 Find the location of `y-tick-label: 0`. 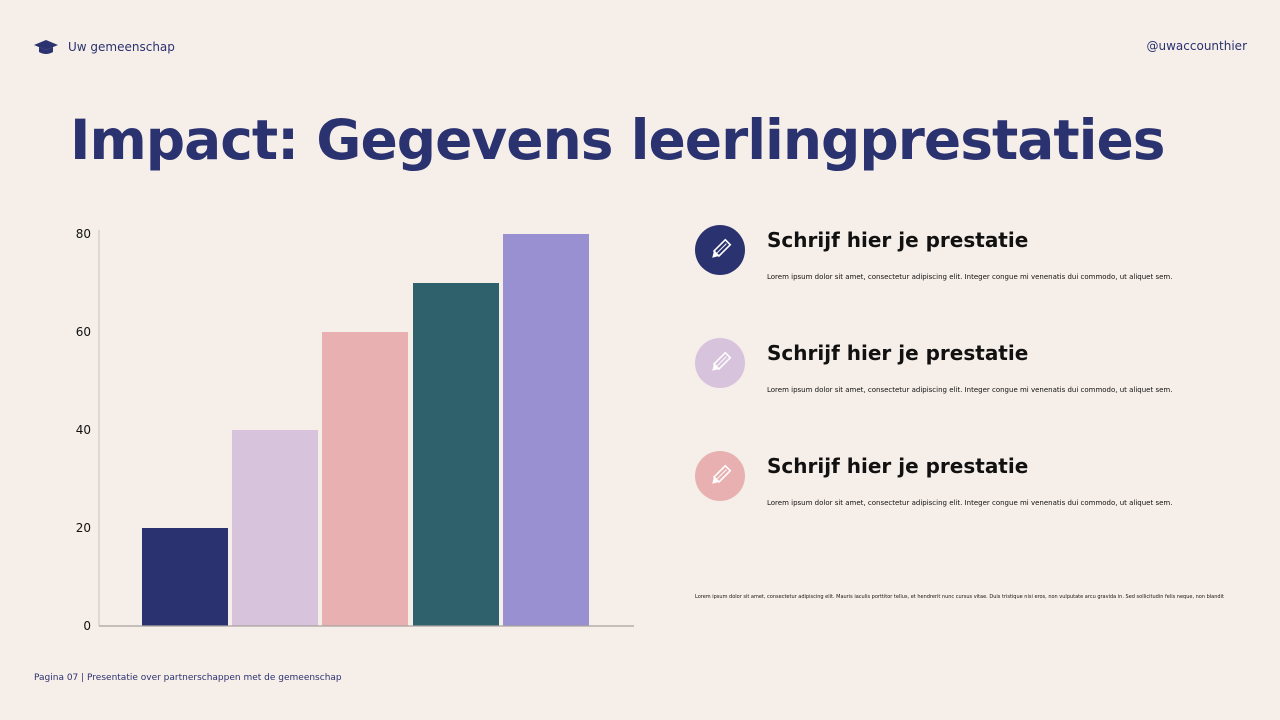

y-tick-label: 0 is located at coordinates (87, 626).